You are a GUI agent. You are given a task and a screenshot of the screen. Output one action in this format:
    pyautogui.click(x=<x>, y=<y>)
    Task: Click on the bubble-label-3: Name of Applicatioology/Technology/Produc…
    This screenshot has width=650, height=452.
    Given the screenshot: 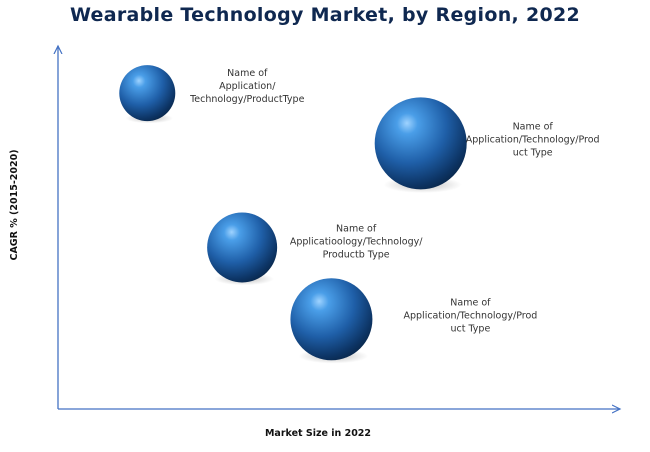 What is the action you would take?
    pyautogui.click(x=356, y=241)
    